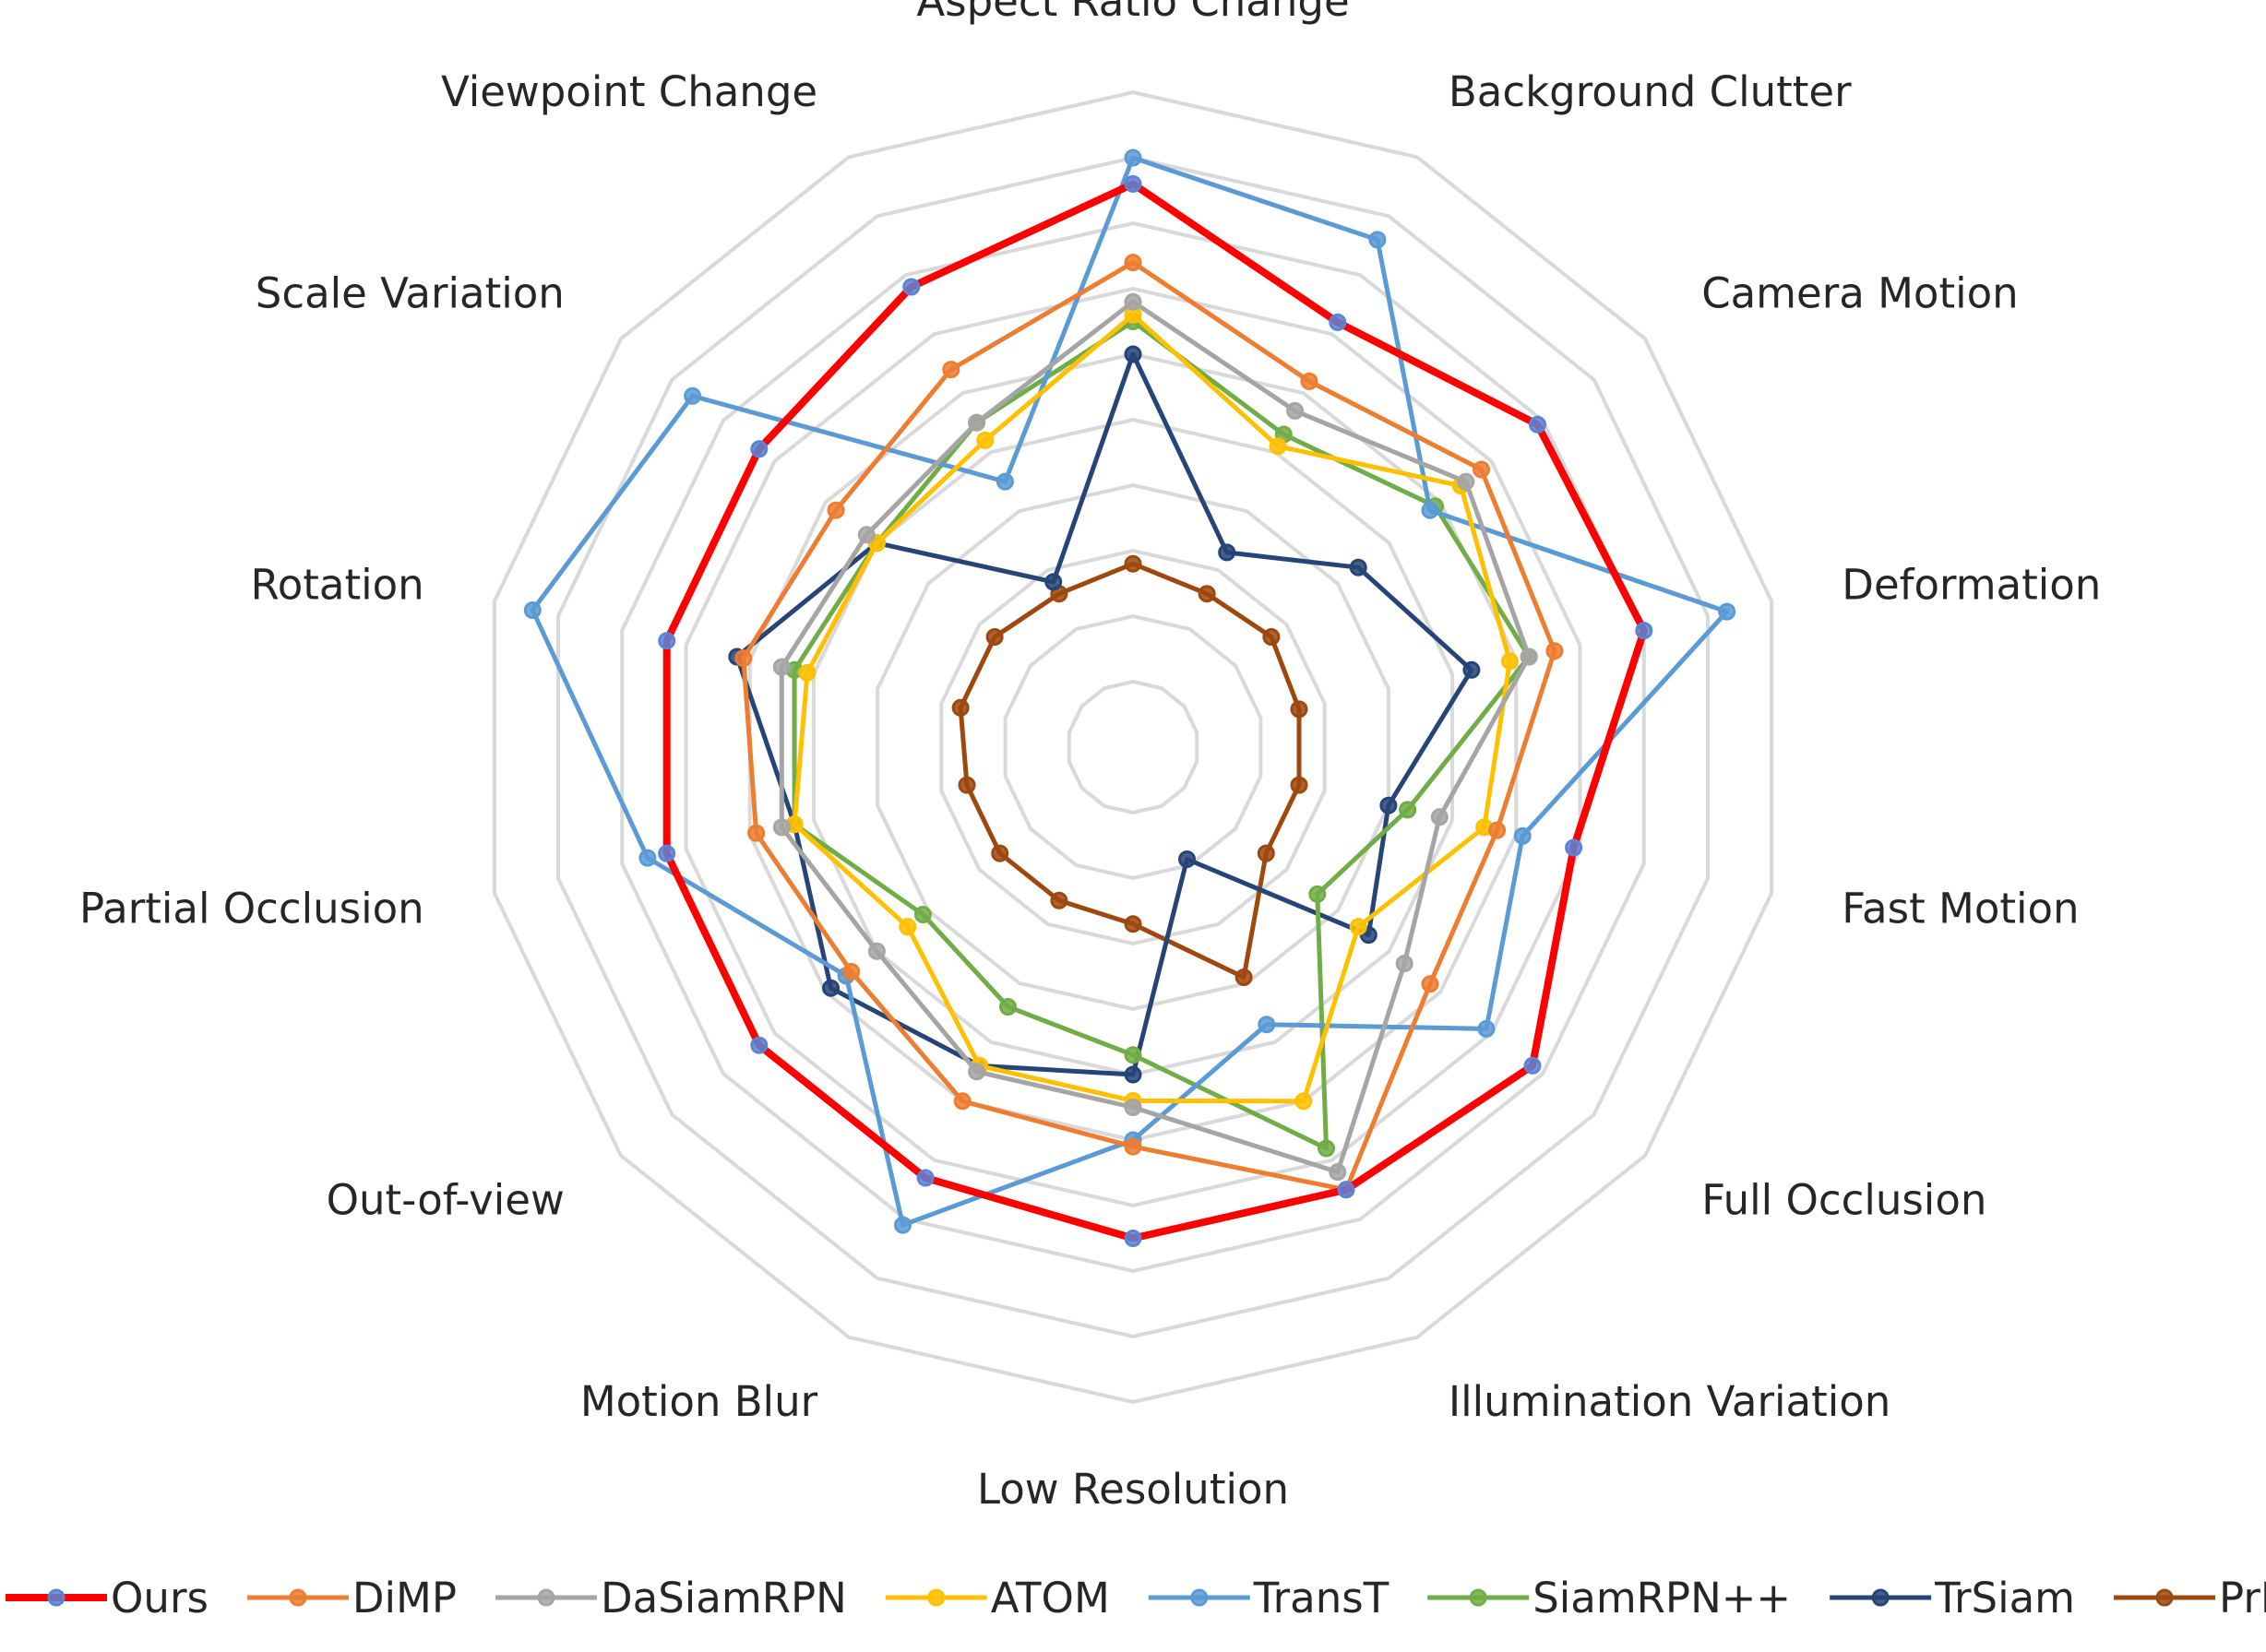 The image size is (2266, 1652). What do you see at coordinates (1000, 853) in the screenshot?
I see `data-point-prdimp50-out-of-view` at bounding box center [1000, 853].